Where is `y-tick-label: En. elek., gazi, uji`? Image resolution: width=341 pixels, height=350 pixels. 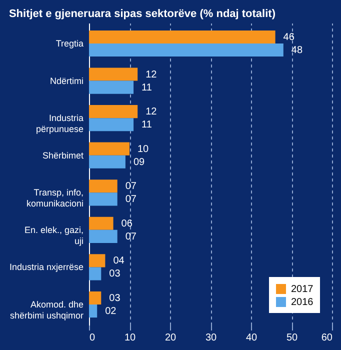
y-tick-label: En. elek., gazi, uji is located at coordinates (54, 235).